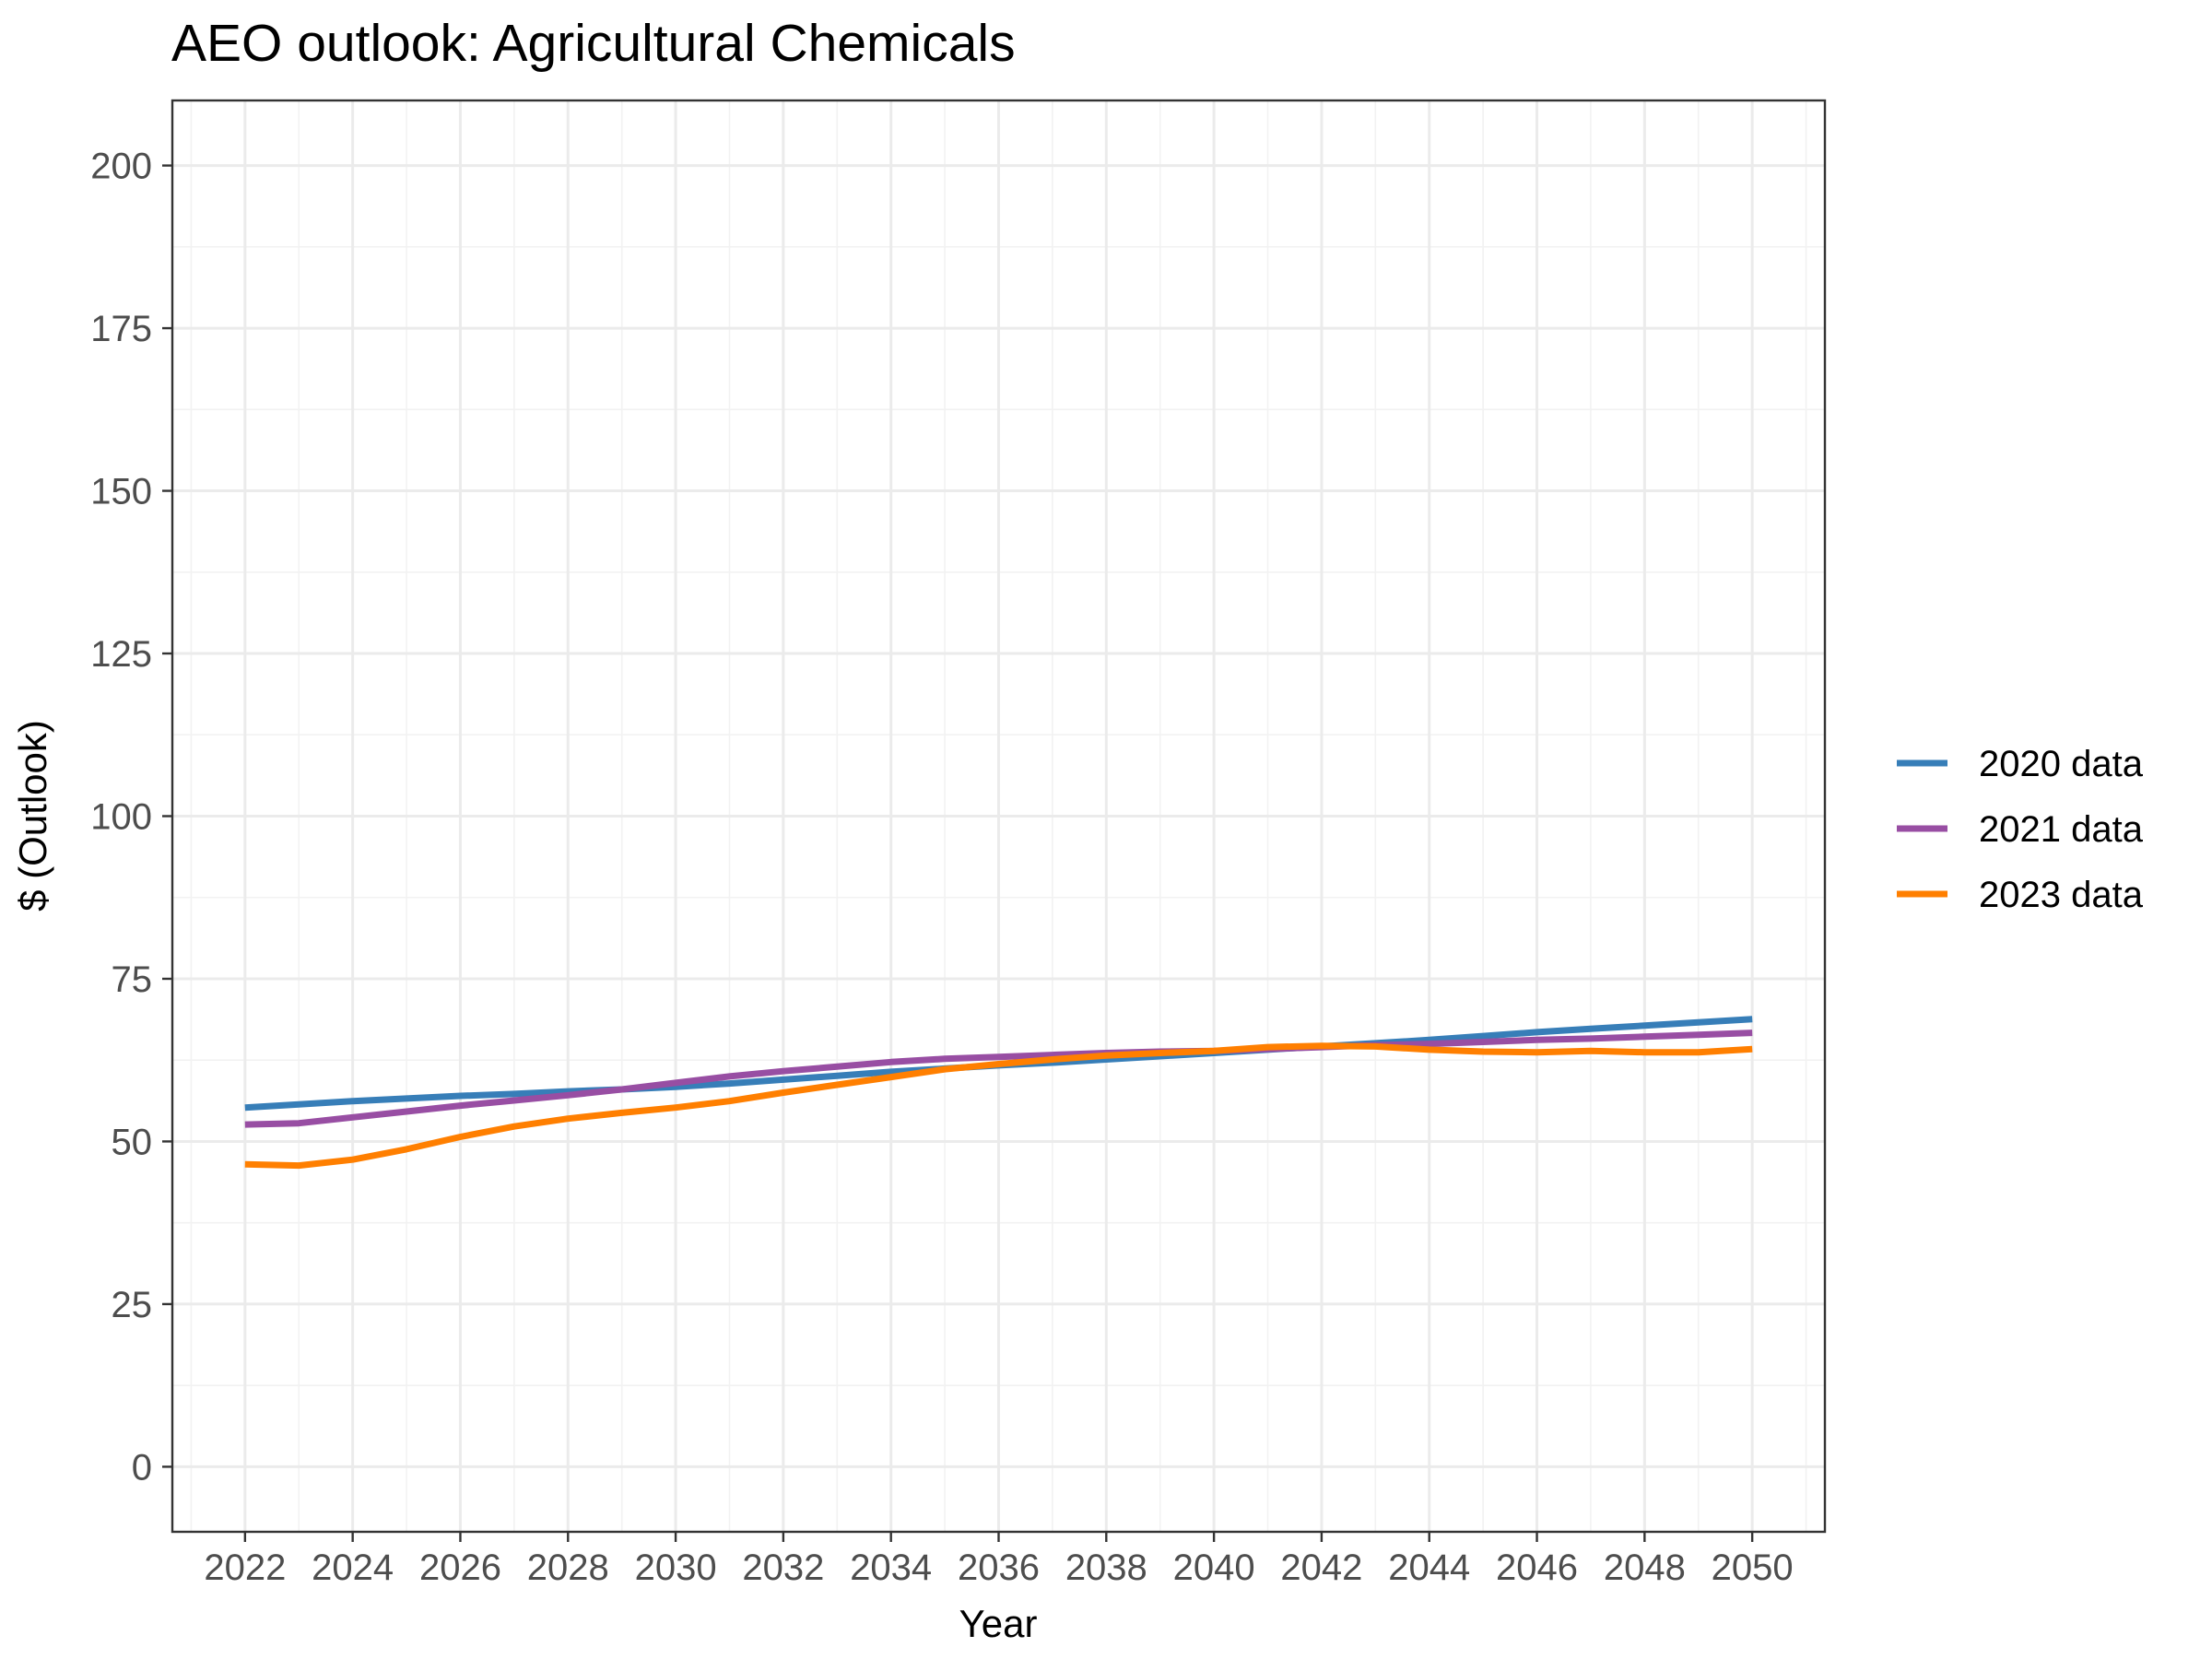 The height and width of the screenshot is (1659, 2212). What do you see at coordinates (121, 492) in the screenshot?
I see `y-tick-label: 150` at bounding box center [121, 492].